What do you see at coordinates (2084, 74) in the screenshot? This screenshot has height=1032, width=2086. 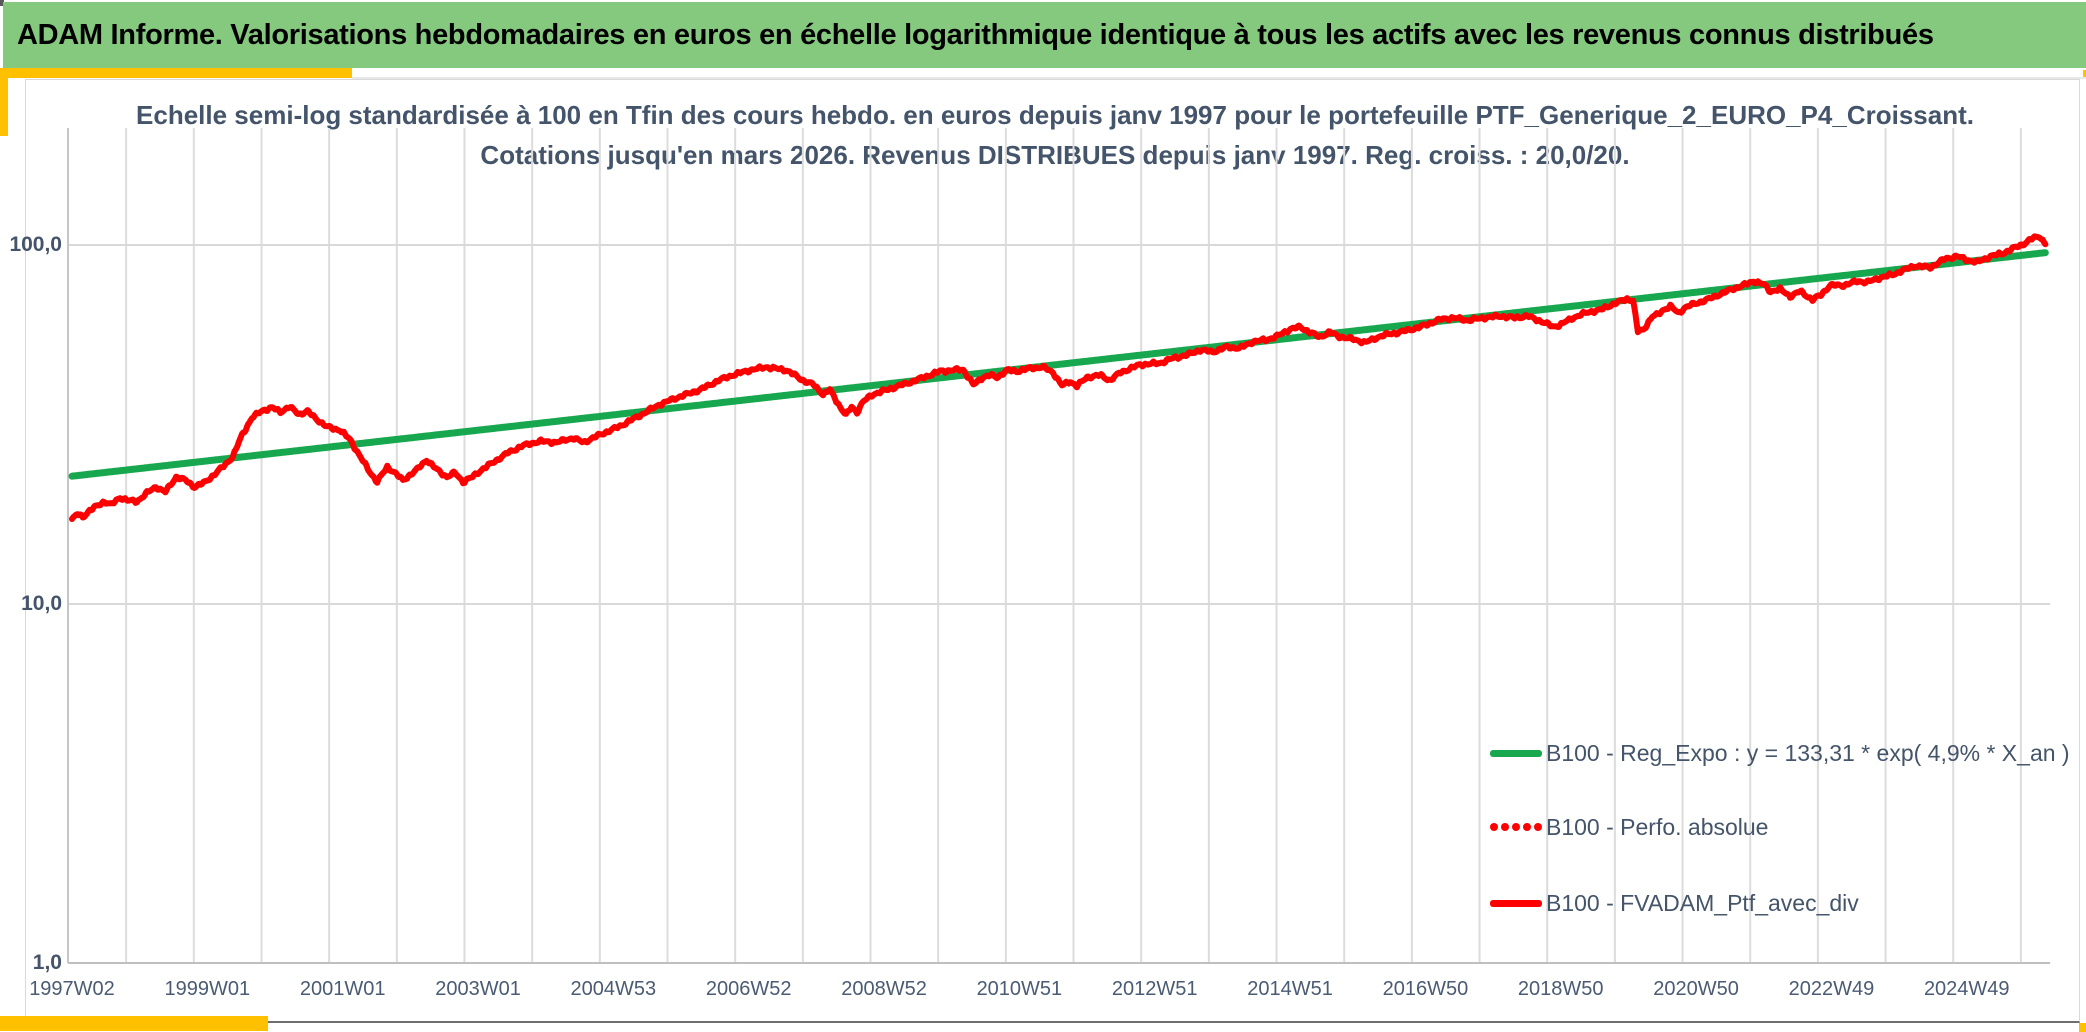 I see `accent-nub-top-right` at bounding box center [2084, 74].